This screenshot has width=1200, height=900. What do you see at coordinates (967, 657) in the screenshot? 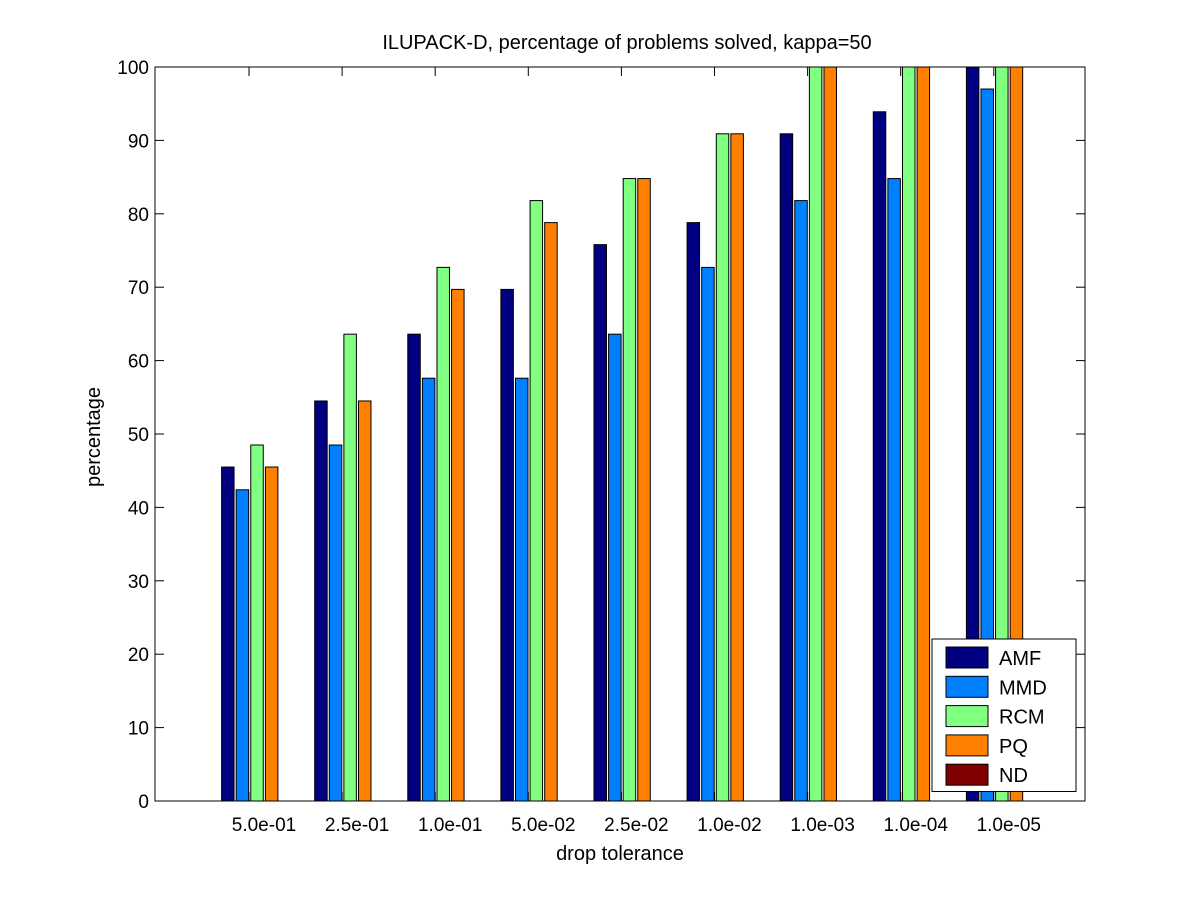
I see `legend-swatch-amf` at bounding box center [967, 657].